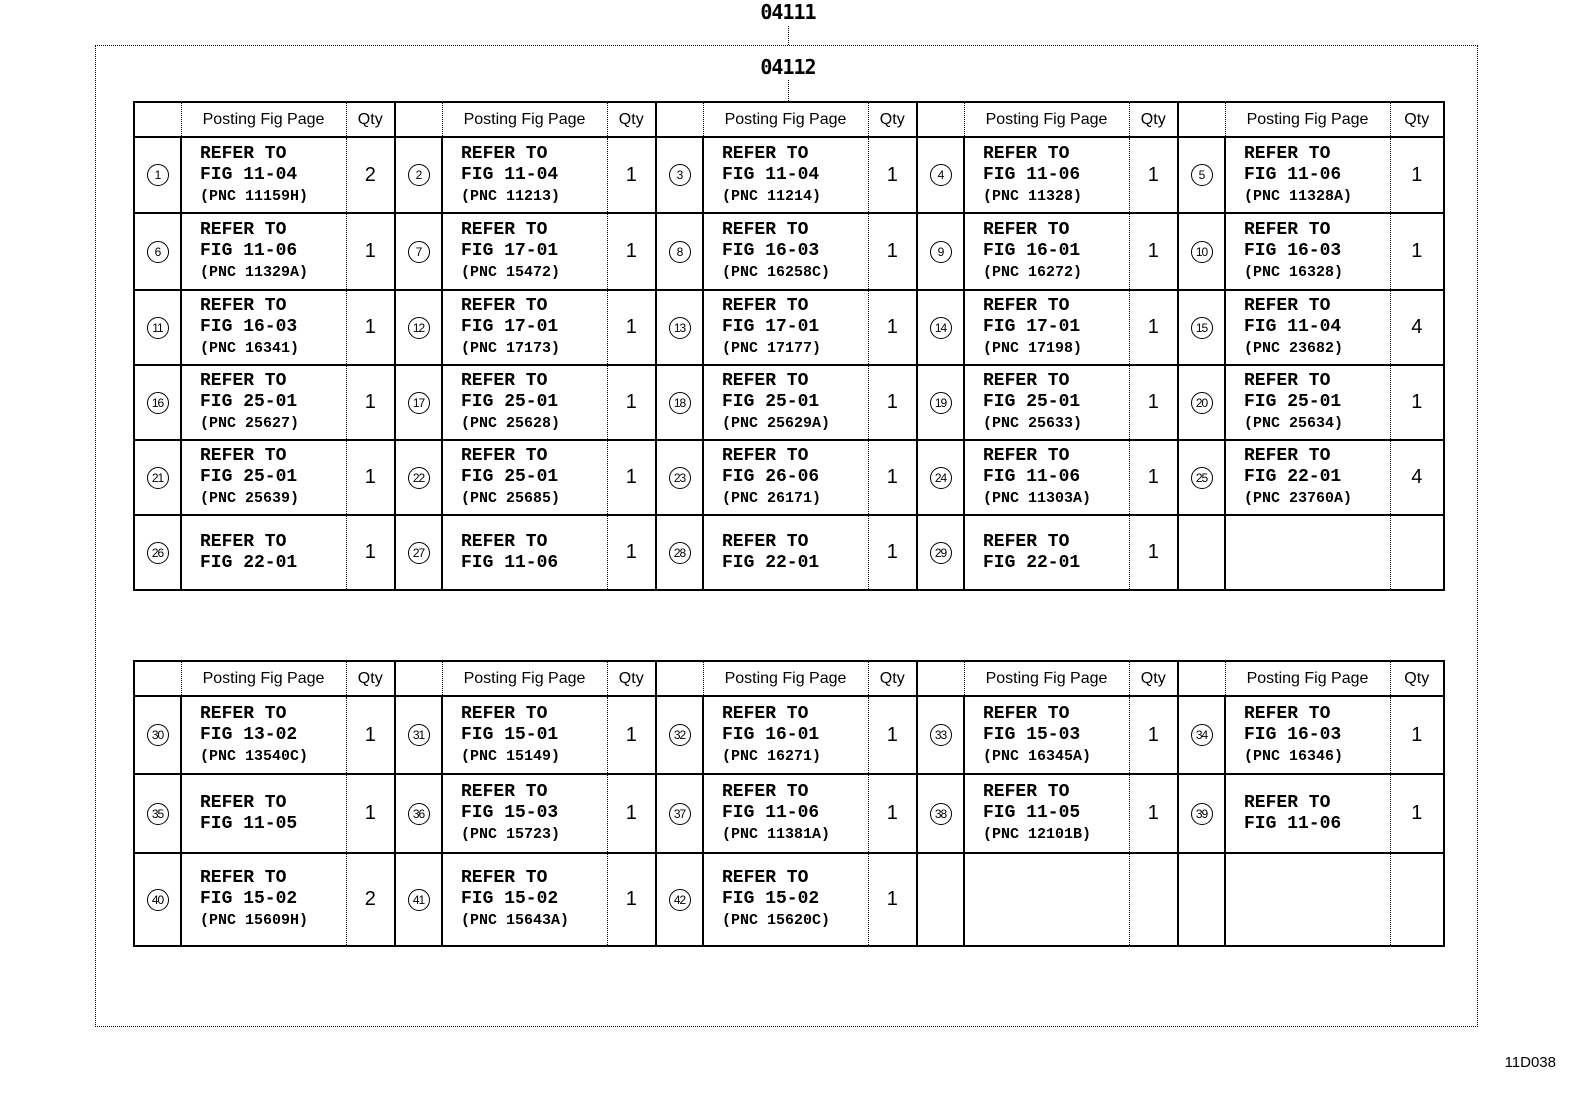 Image resolution: width=1592 pixels, height=1099 pixels. I want to click on item-number-cell: 28, so click(679, 552).